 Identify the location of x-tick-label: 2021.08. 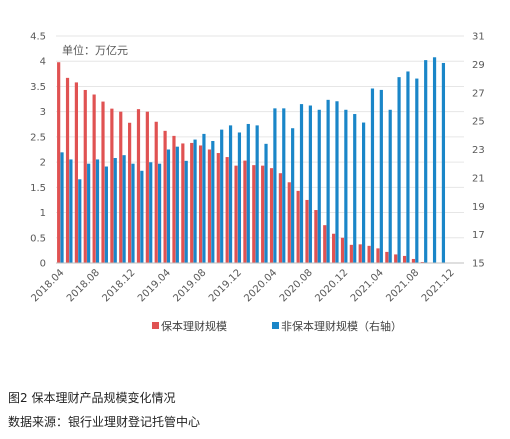
(402, 285).